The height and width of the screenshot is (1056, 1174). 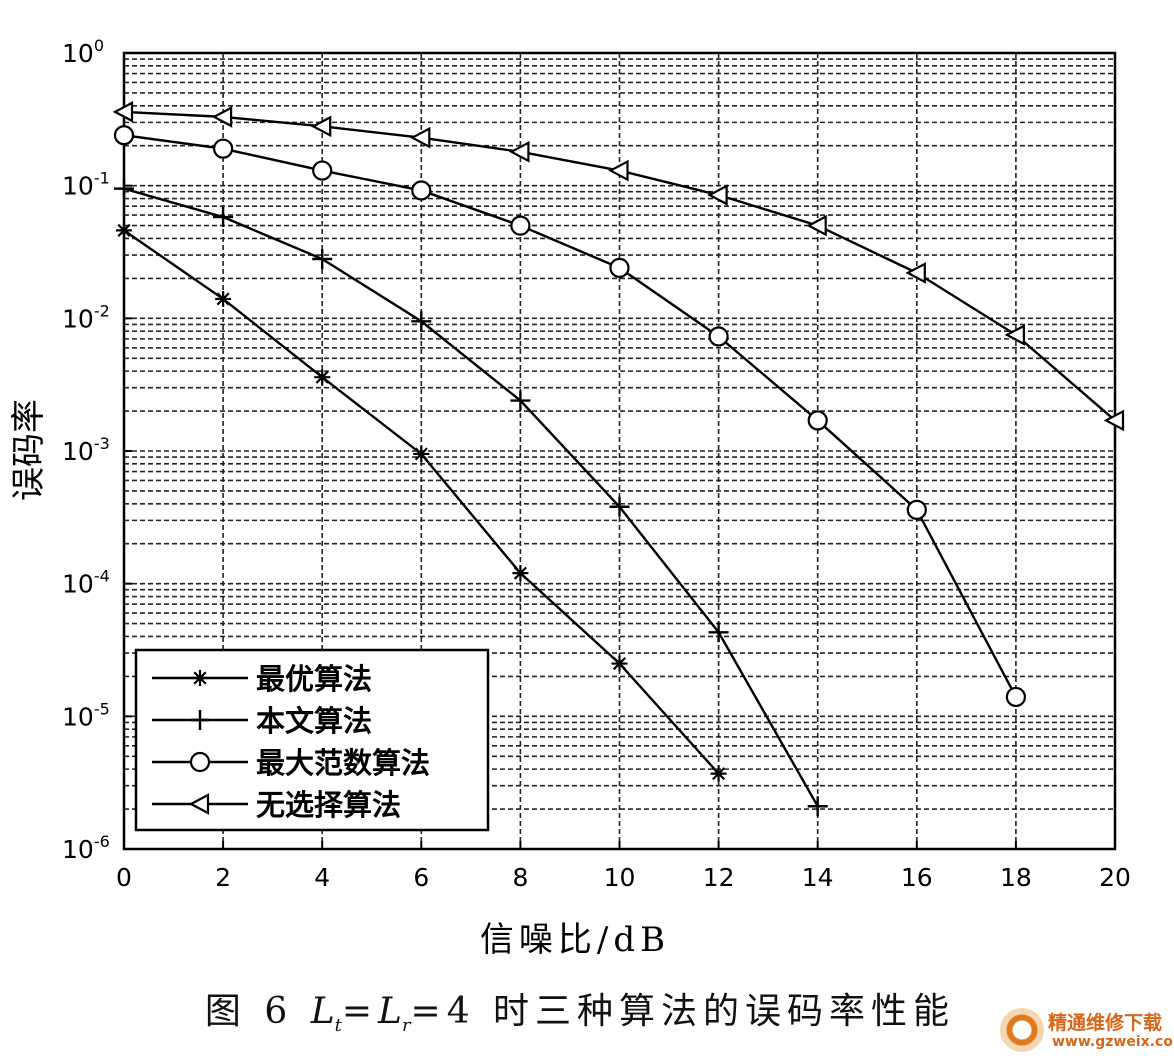 I want to click on x-axis-label: 信噪比/dB, so click(x=575, y=940).